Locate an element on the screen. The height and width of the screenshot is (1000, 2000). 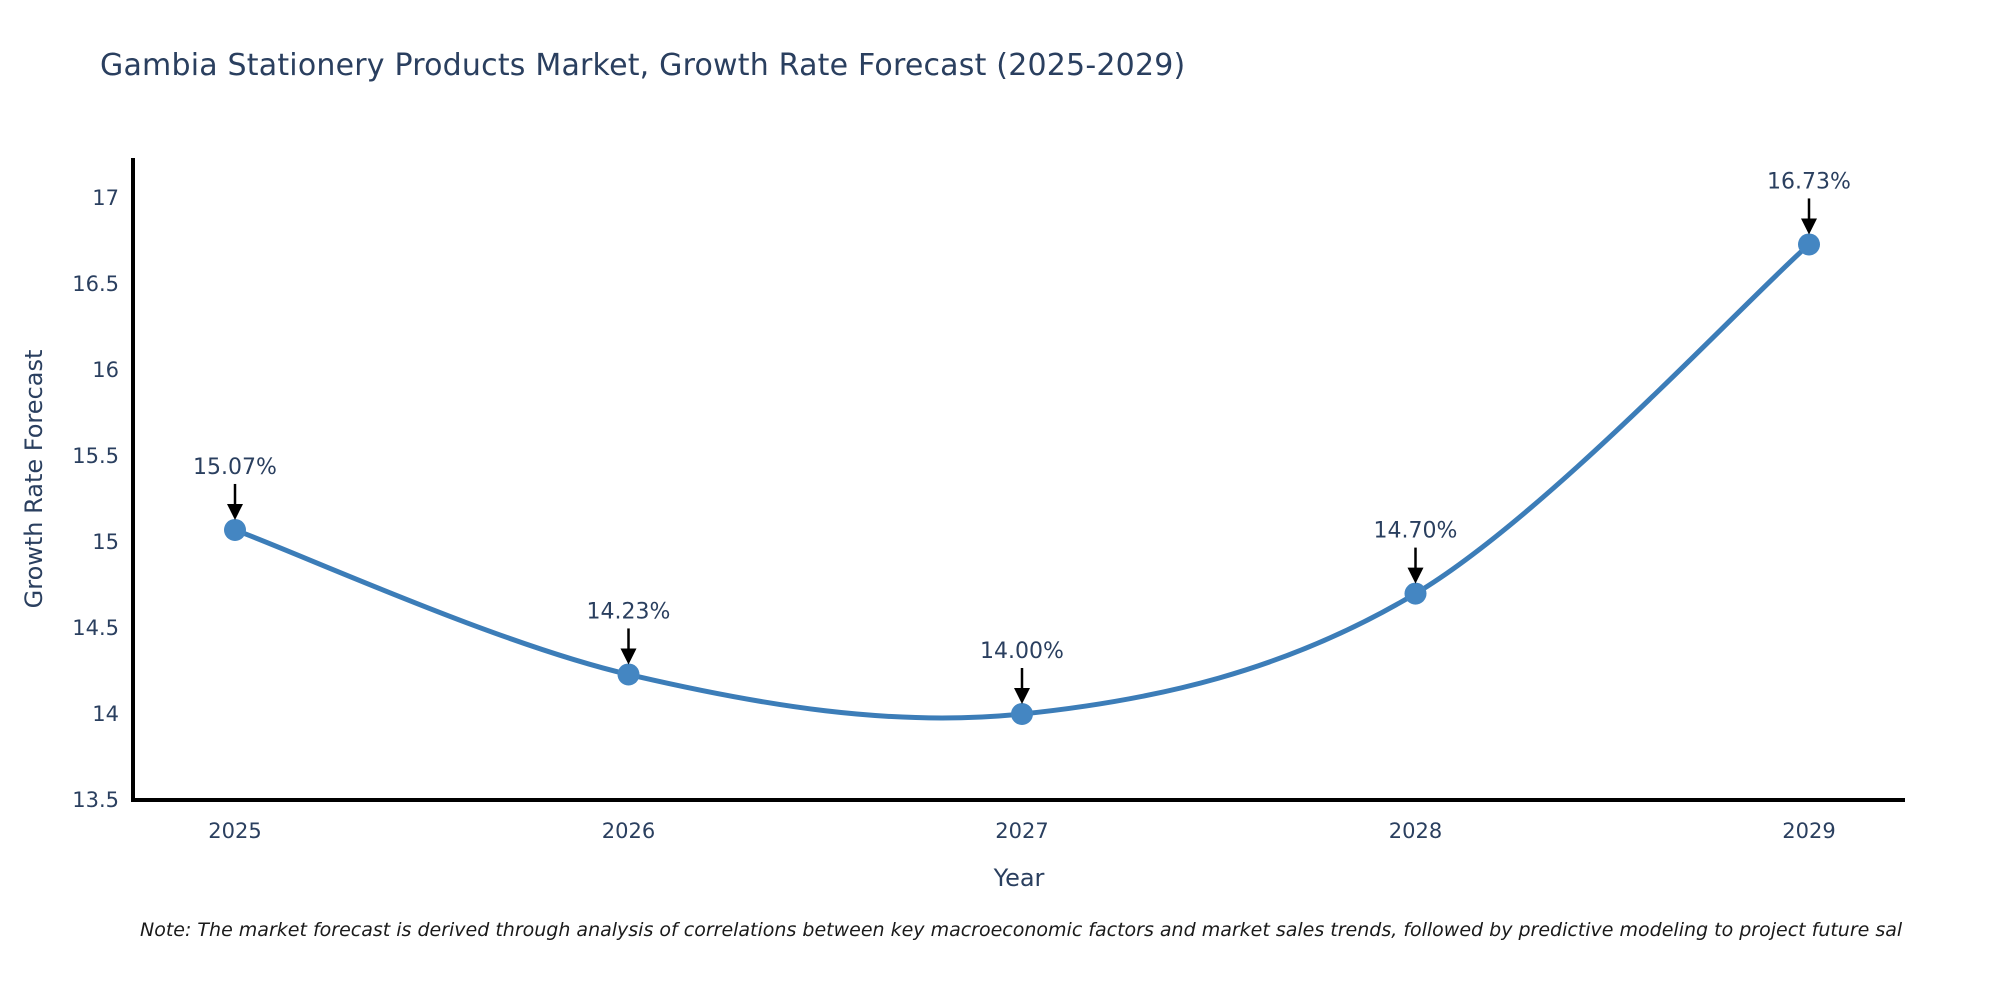
y-tick-label: 15 is located at coordinates (105, 542).